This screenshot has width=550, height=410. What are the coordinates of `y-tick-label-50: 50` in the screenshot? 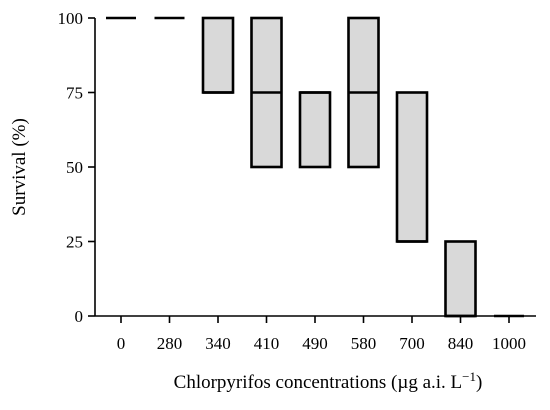 It's located at (74, 167).